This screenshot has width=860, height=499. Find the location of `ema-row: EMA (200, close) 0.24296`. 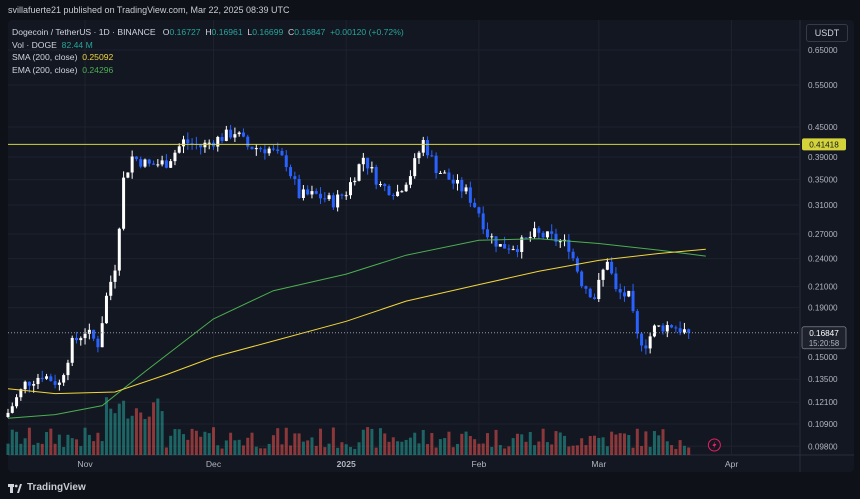

ema-row: EMA (200, close) 0.24296 is located at coordinates (63, 69).